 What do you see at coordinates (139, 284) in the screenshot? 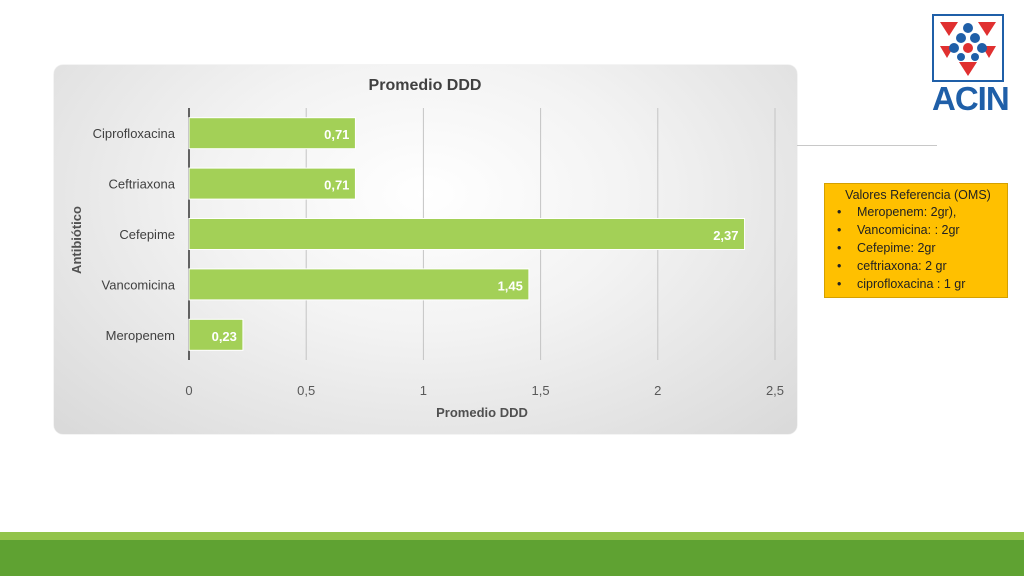
I see `category-label: Vancomicina` at bounding box center [139, 284].